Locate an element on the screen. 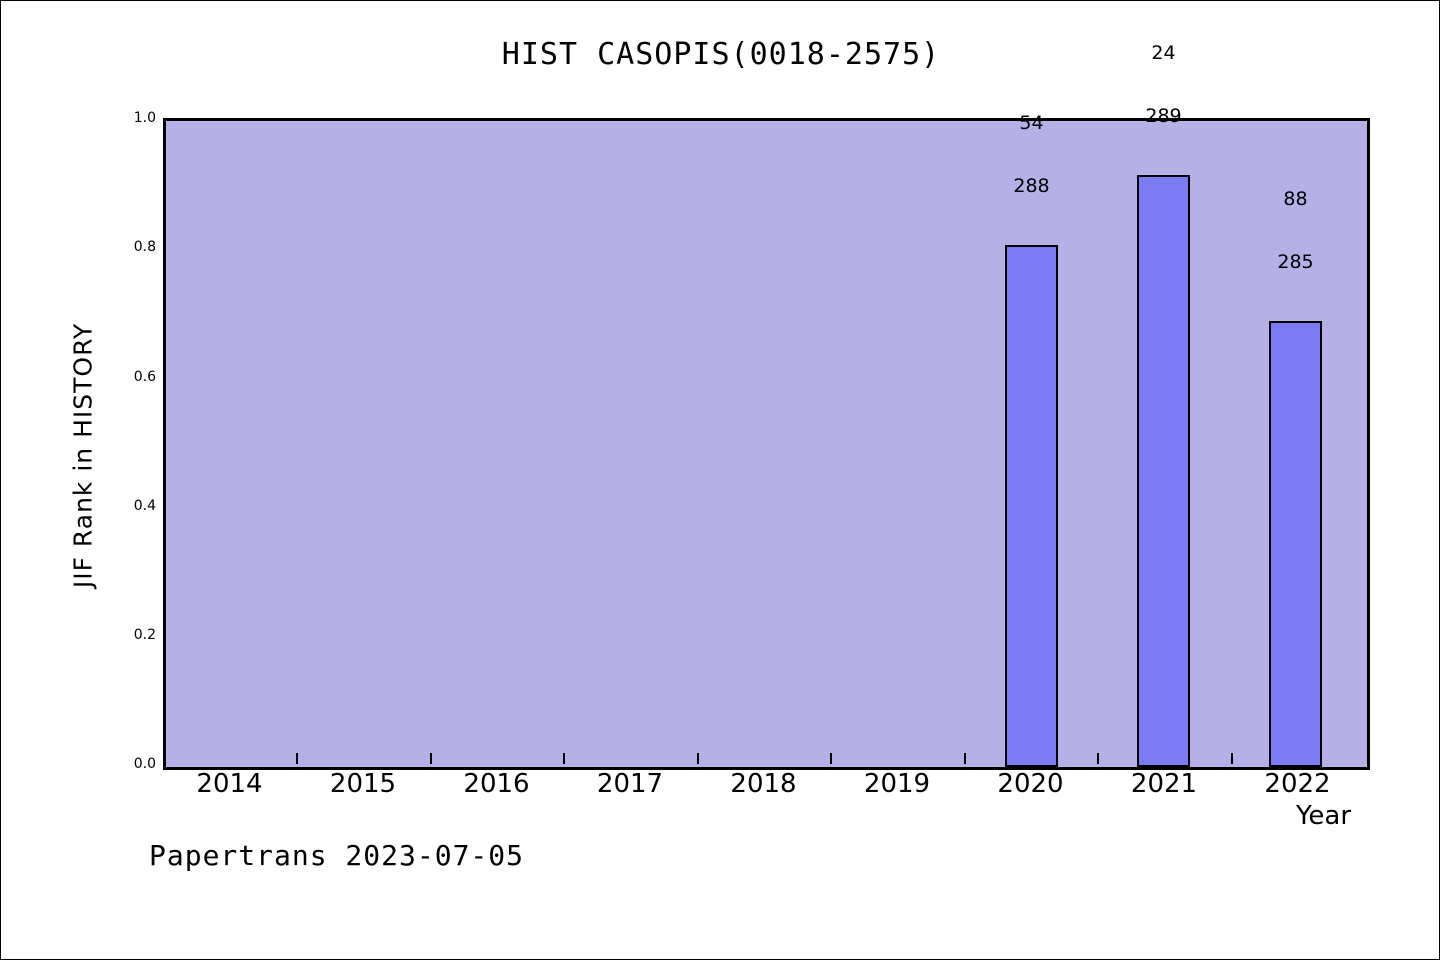 The width and height of the screenshot is (1440, 960). y-tick-label-1: 0.2 is located at coordinates (144, 635).